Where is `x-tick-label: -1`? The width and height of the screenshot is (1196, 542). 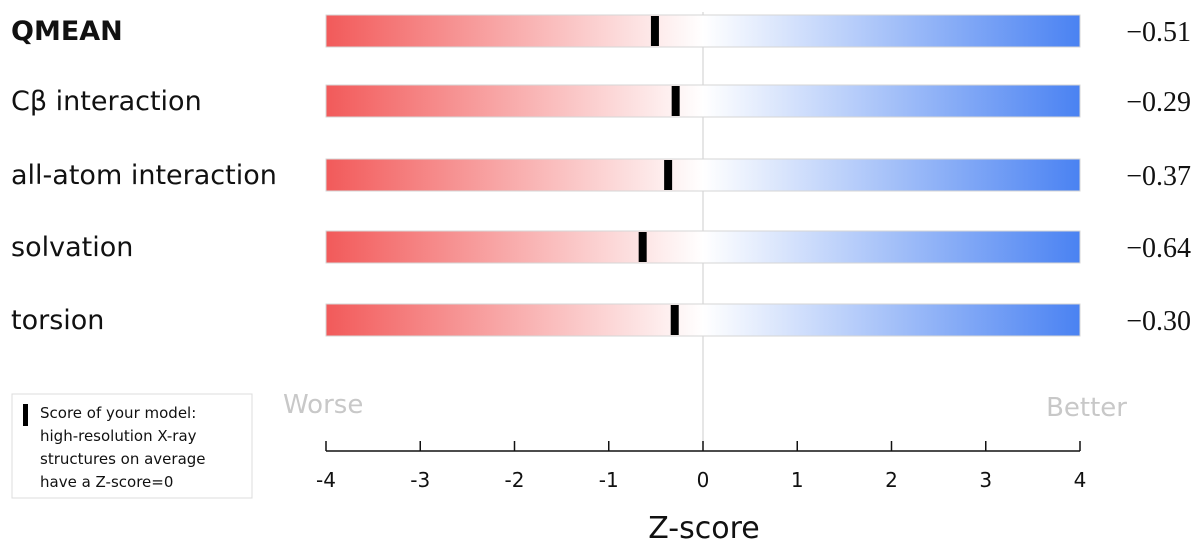 x-tick-label: -1 is located at coordinates (609, 480).